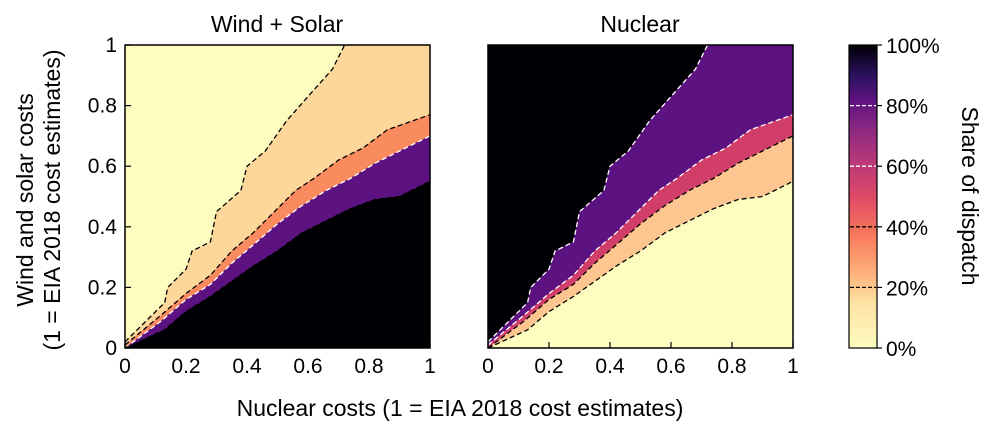  What do you see at coordinates (907, 167) in the screenshot?
I see `colorbar-tick-label: 60%` at bounding box center [907, 167].